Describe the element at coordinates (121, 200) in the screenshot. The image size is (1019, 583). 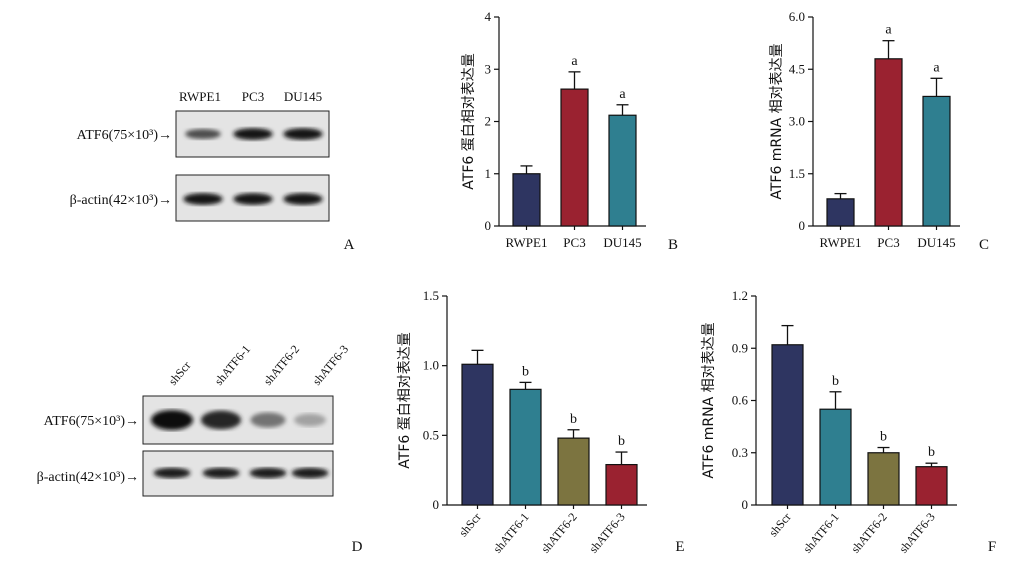
I see `wb-a-row-label: β-actin(42×10³)→` at that location.